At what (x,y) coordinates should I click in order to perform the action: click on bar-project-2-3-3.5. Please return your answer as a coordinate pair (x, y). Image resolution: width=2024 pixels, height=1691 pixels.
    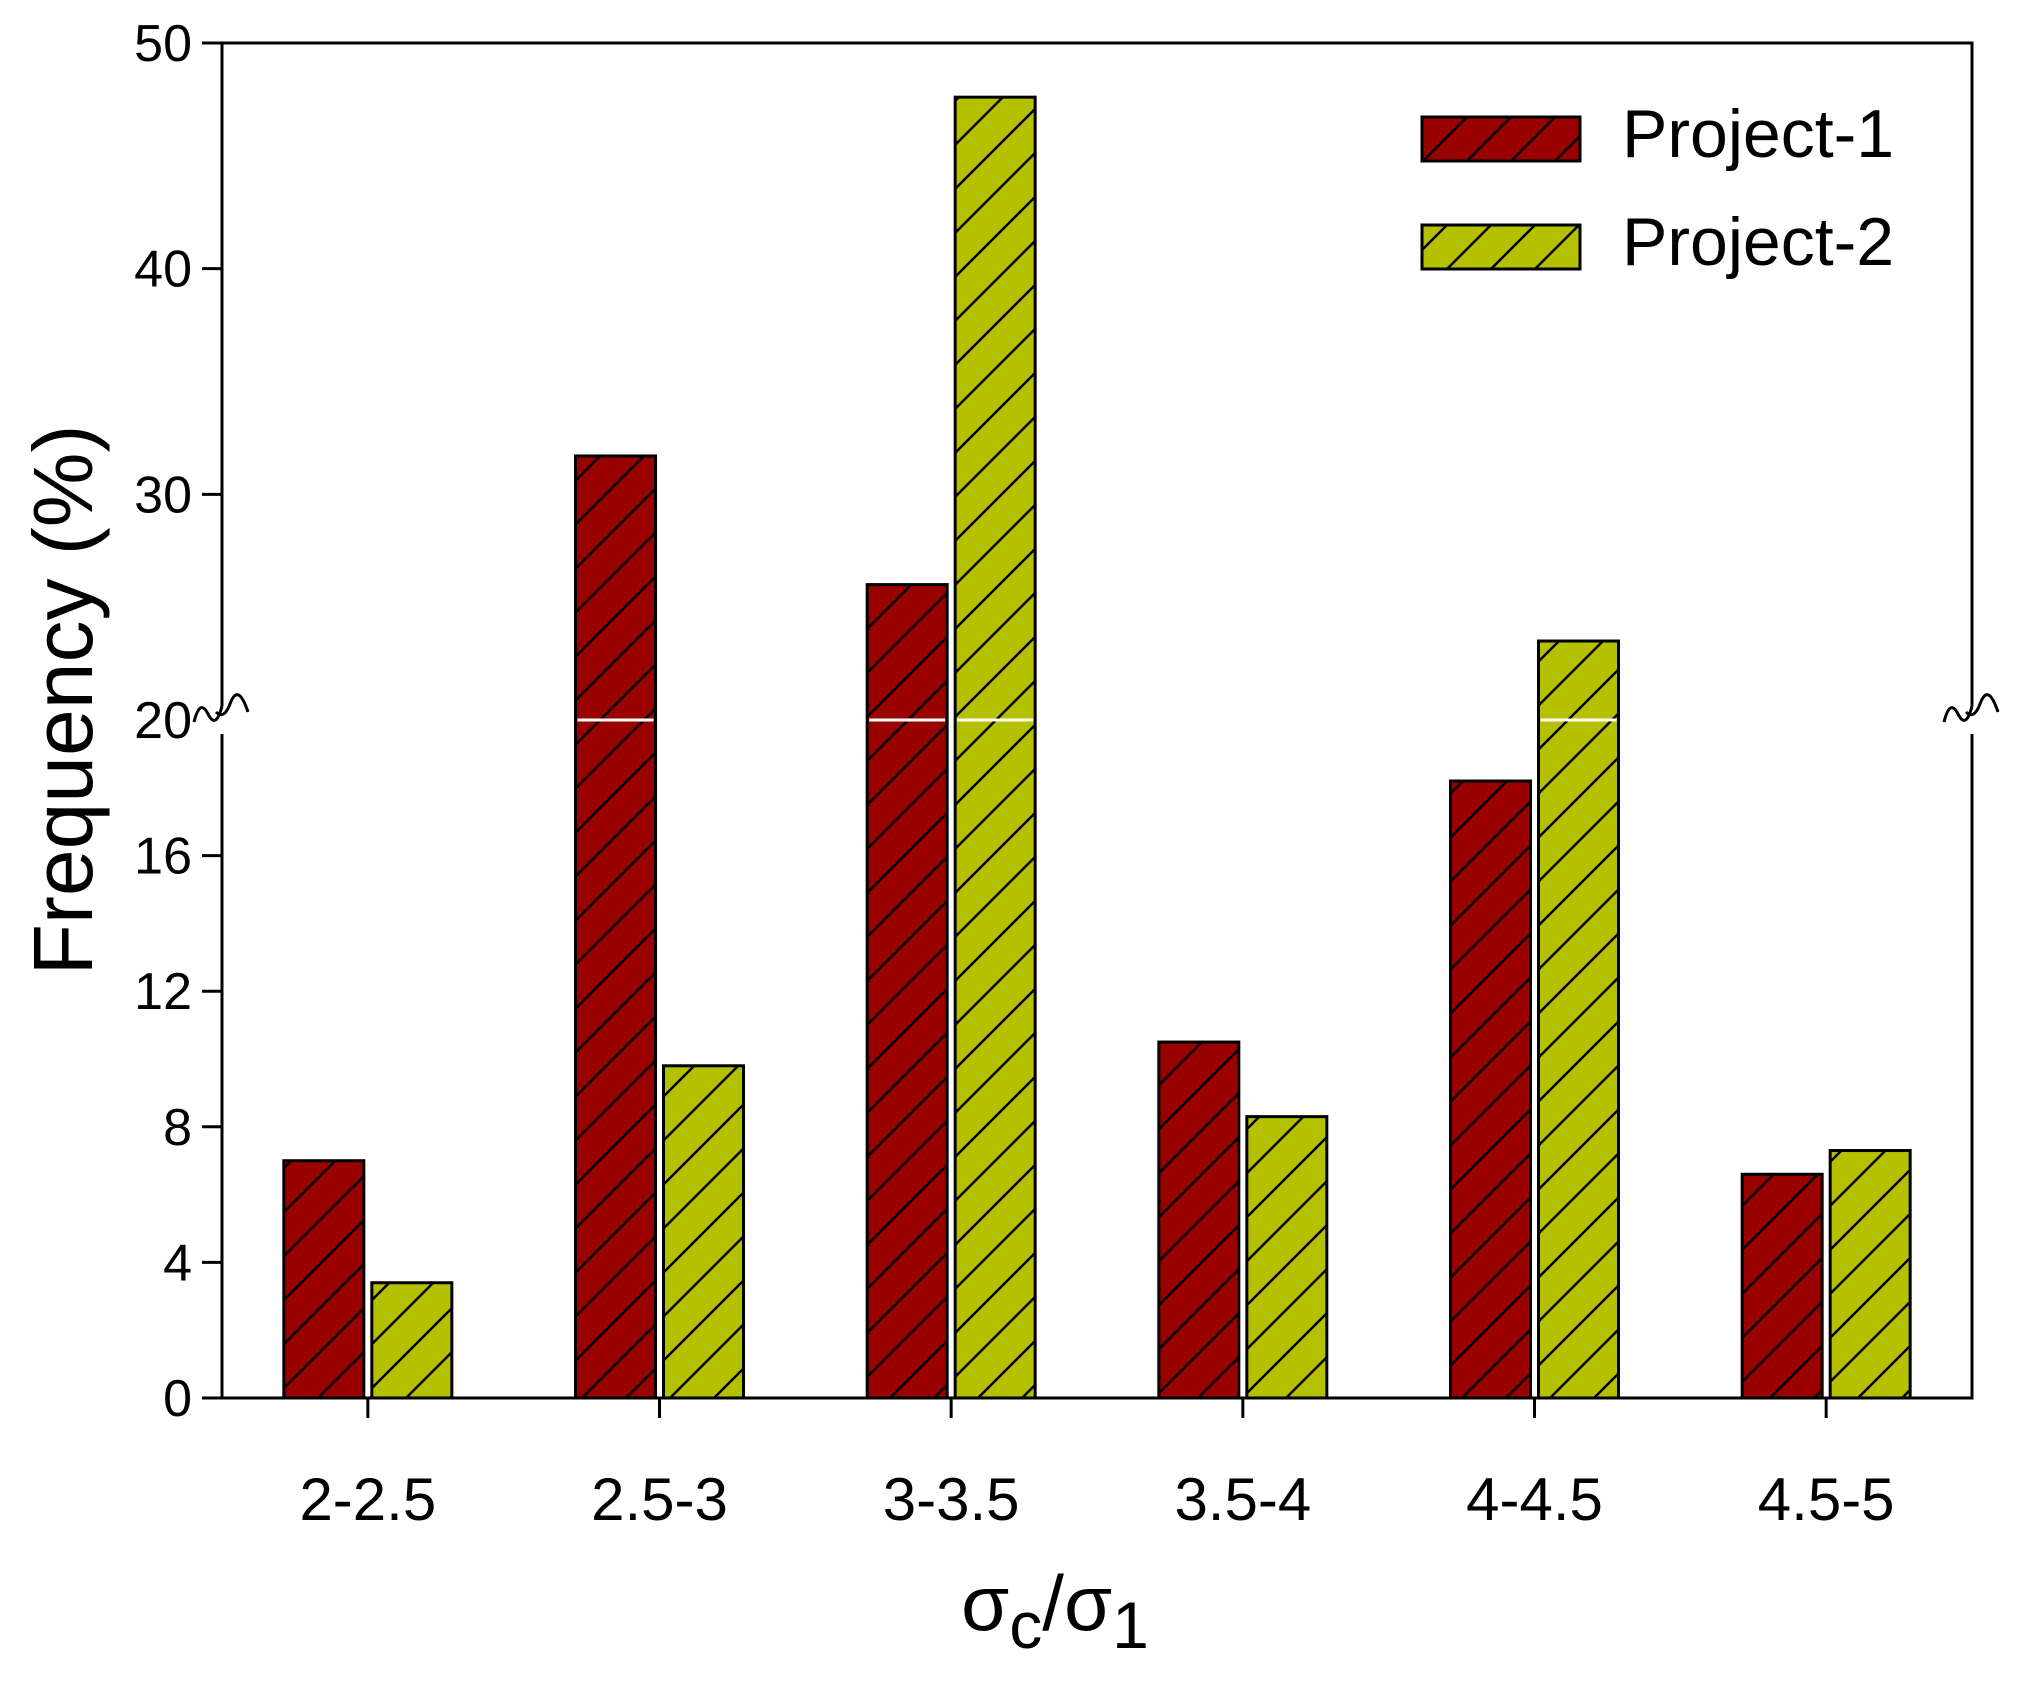
    Looking at the image, I should click on (995, 747).